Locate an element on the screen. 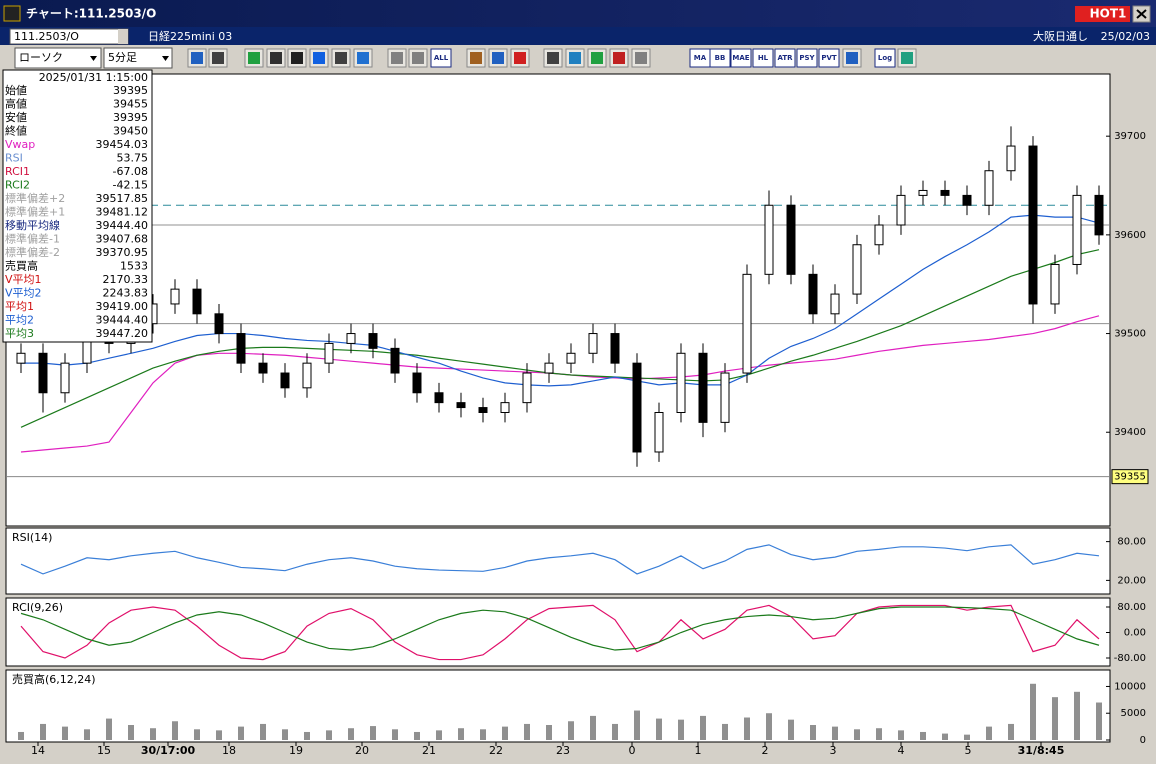  y-tick-label: 39400 is located at coordinates (1130, 432).